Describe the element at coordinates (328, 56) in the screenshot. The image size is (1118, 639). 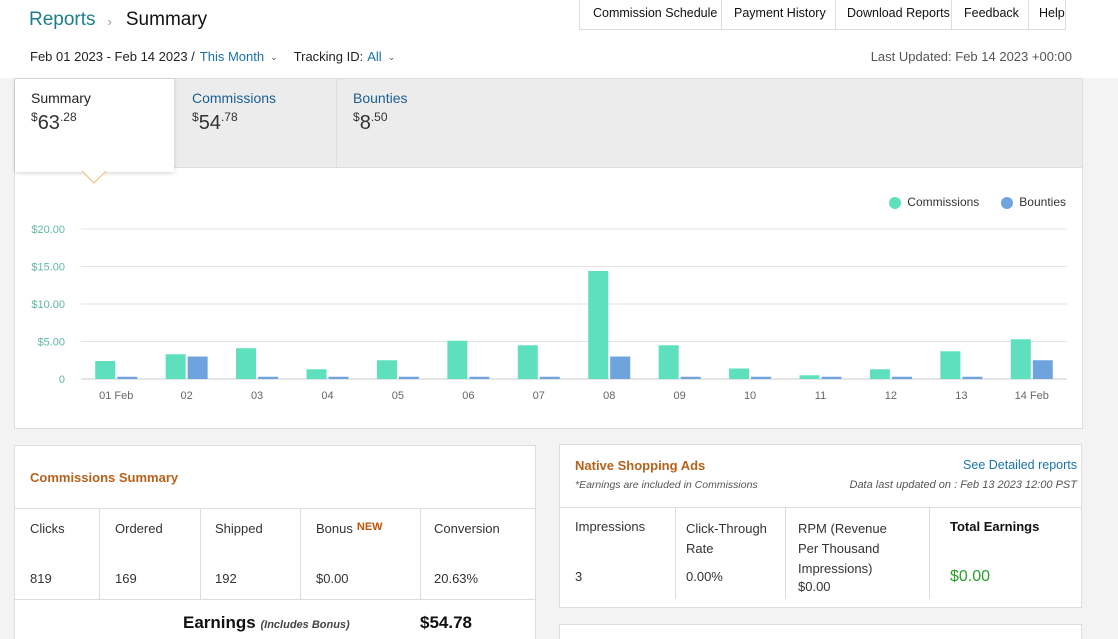
I see `tracking-id-label: Tracking ID:` at that location.